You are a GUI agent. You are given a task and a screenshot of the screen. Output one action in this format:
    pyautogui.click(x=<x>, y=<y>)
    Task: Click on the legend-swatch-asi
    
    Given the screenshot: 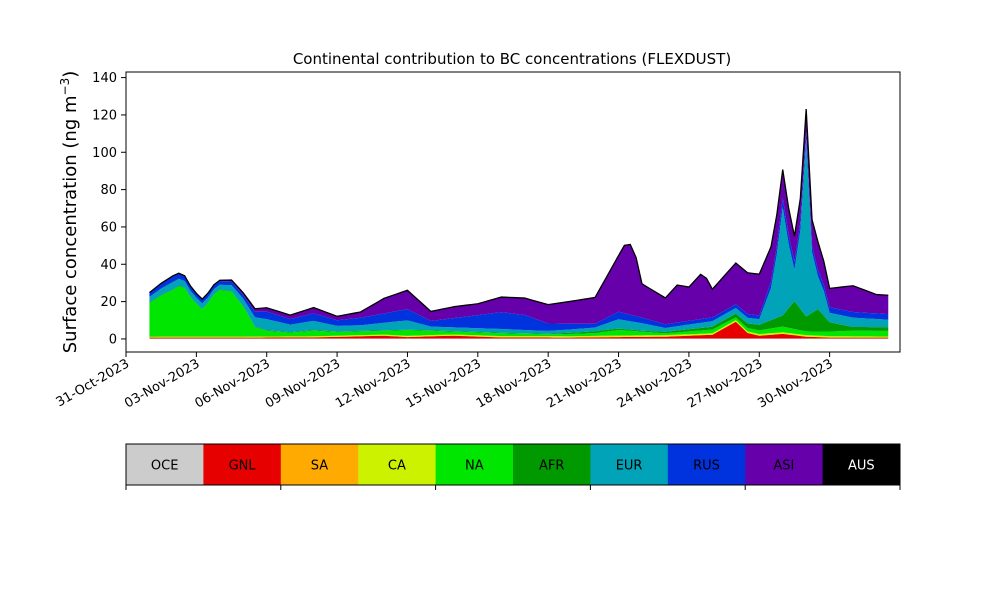 What is the action you would take?
    pyautogui.click(x=784, y=464)
    